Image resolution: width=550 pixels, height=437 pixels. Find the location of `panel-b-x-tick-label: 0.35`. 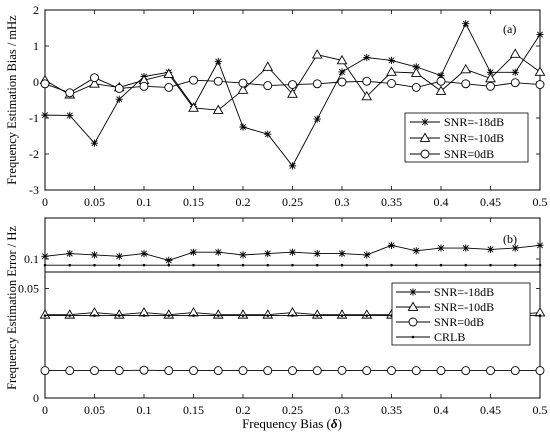

panel-b-x-tick-label: 0.35 is located at coordinates (391, 410).